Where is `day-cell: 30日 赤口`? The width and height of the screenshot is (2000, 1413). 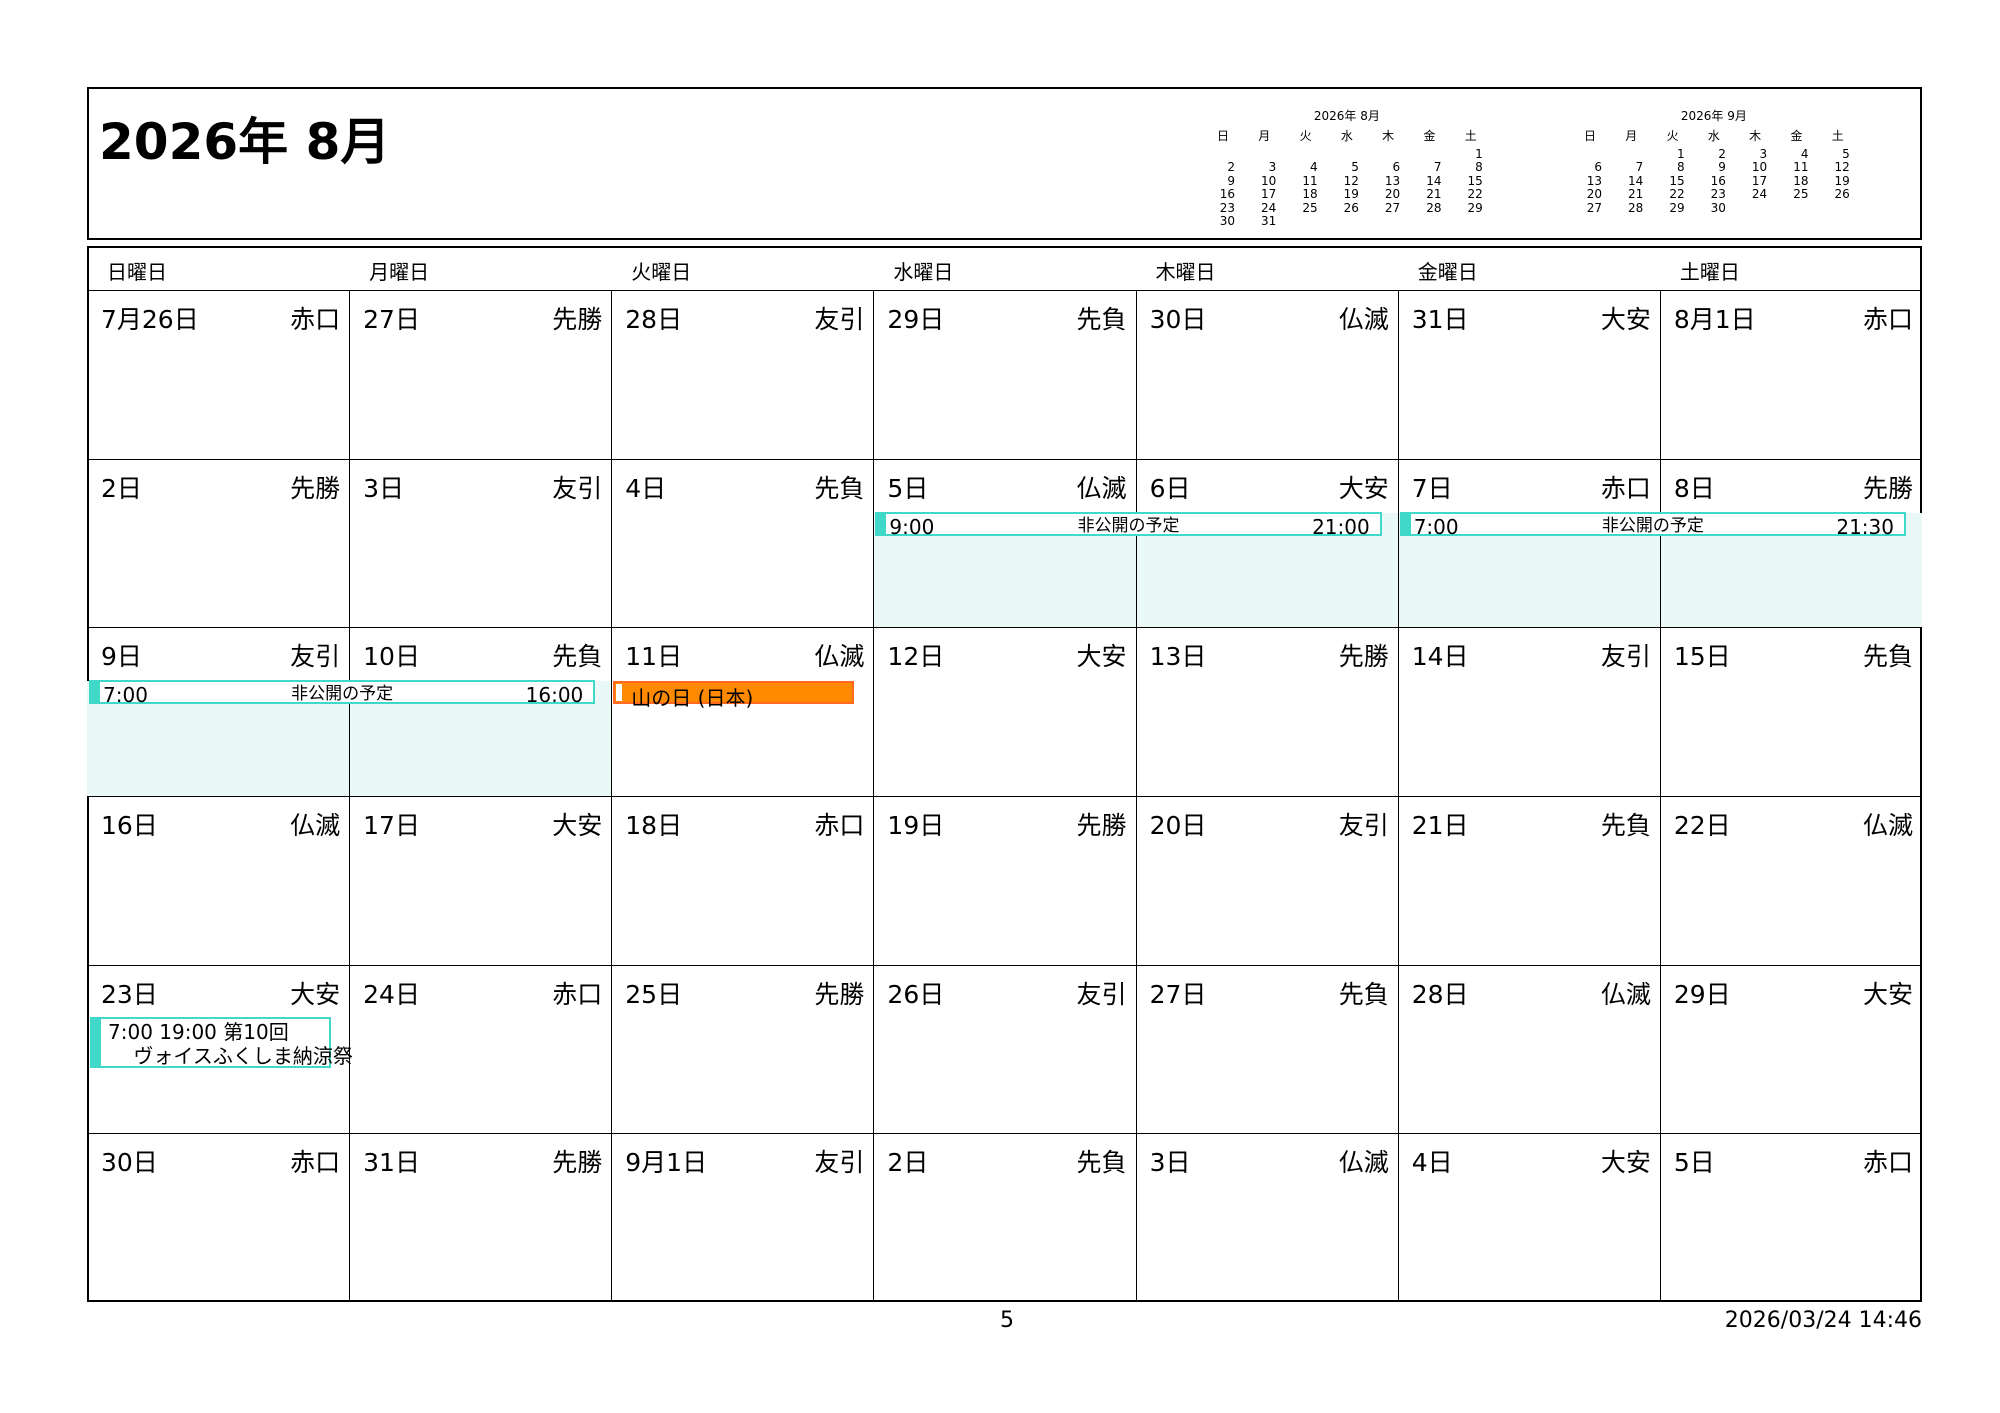 day-cell: 30日 赤口 is located at coordinates (218, 1217).